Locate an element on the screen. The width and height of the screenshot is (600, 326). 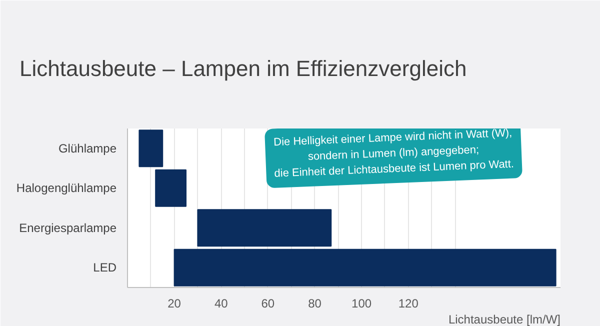
x-tick-label: 20 is located at coordinates (175, 303).